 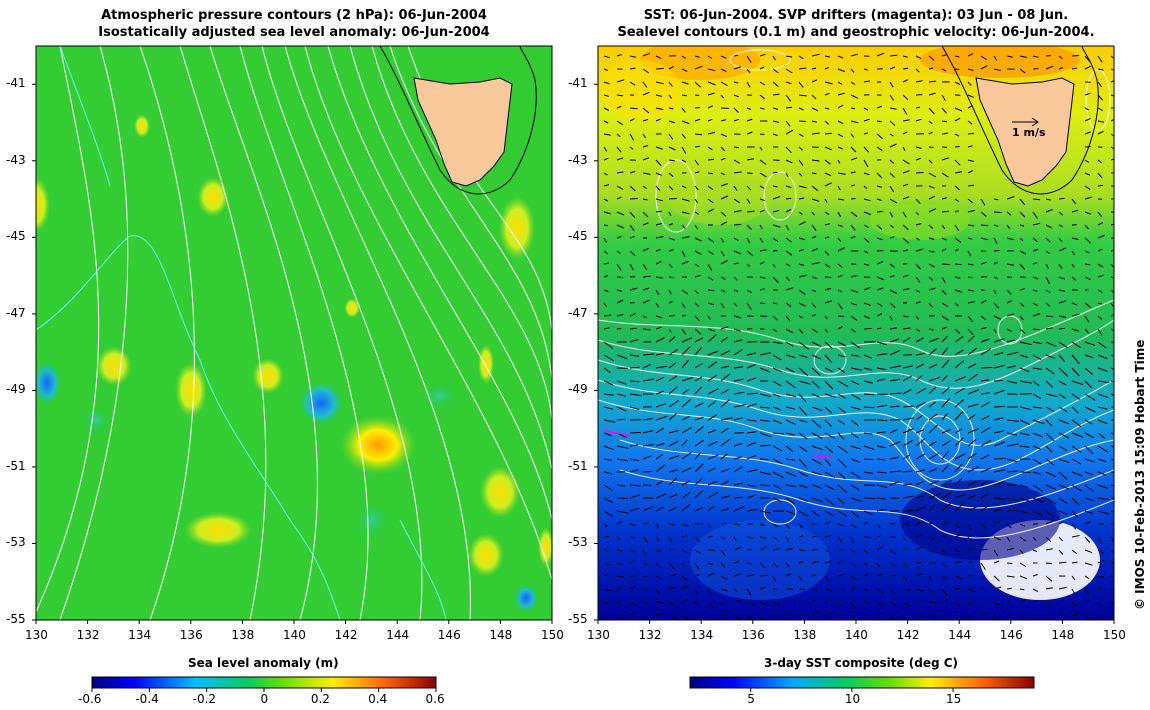 I want to click on lon-tick-label: 148, so click(x=501, y=635).